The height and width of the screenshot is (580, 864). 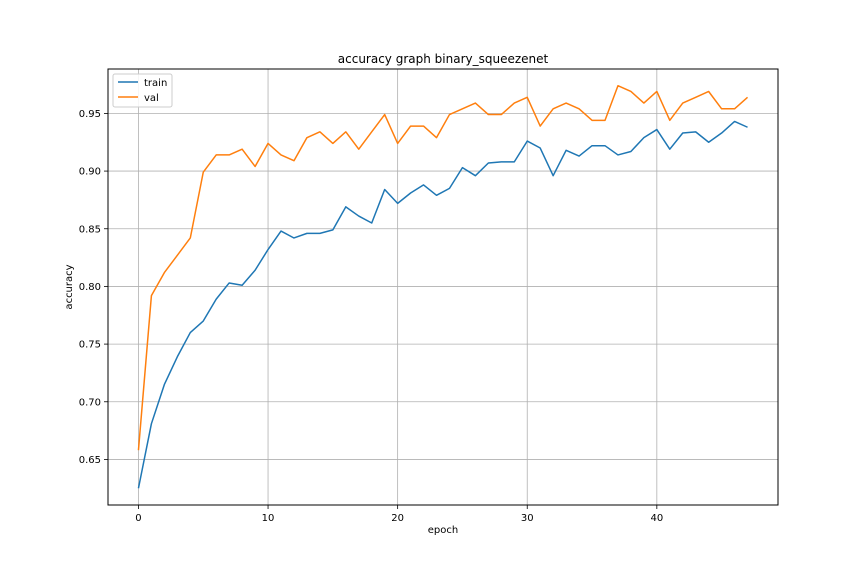 I want to click on legend-val-label: val, so click(x=151, y=98).